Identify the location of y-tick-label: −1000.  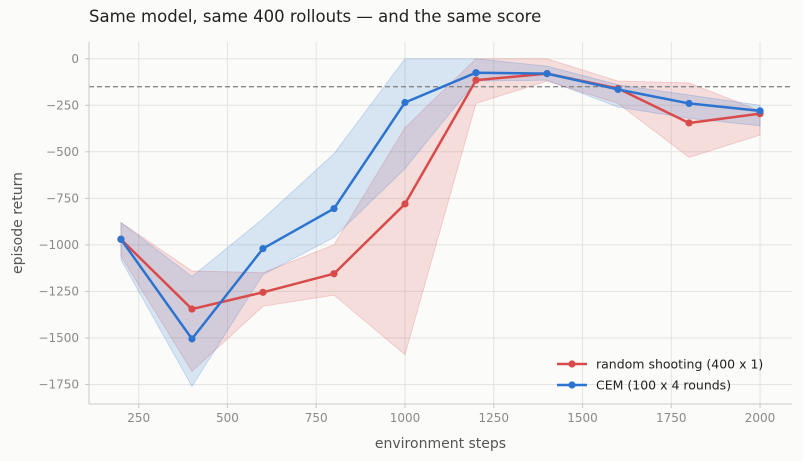
(58, 245).